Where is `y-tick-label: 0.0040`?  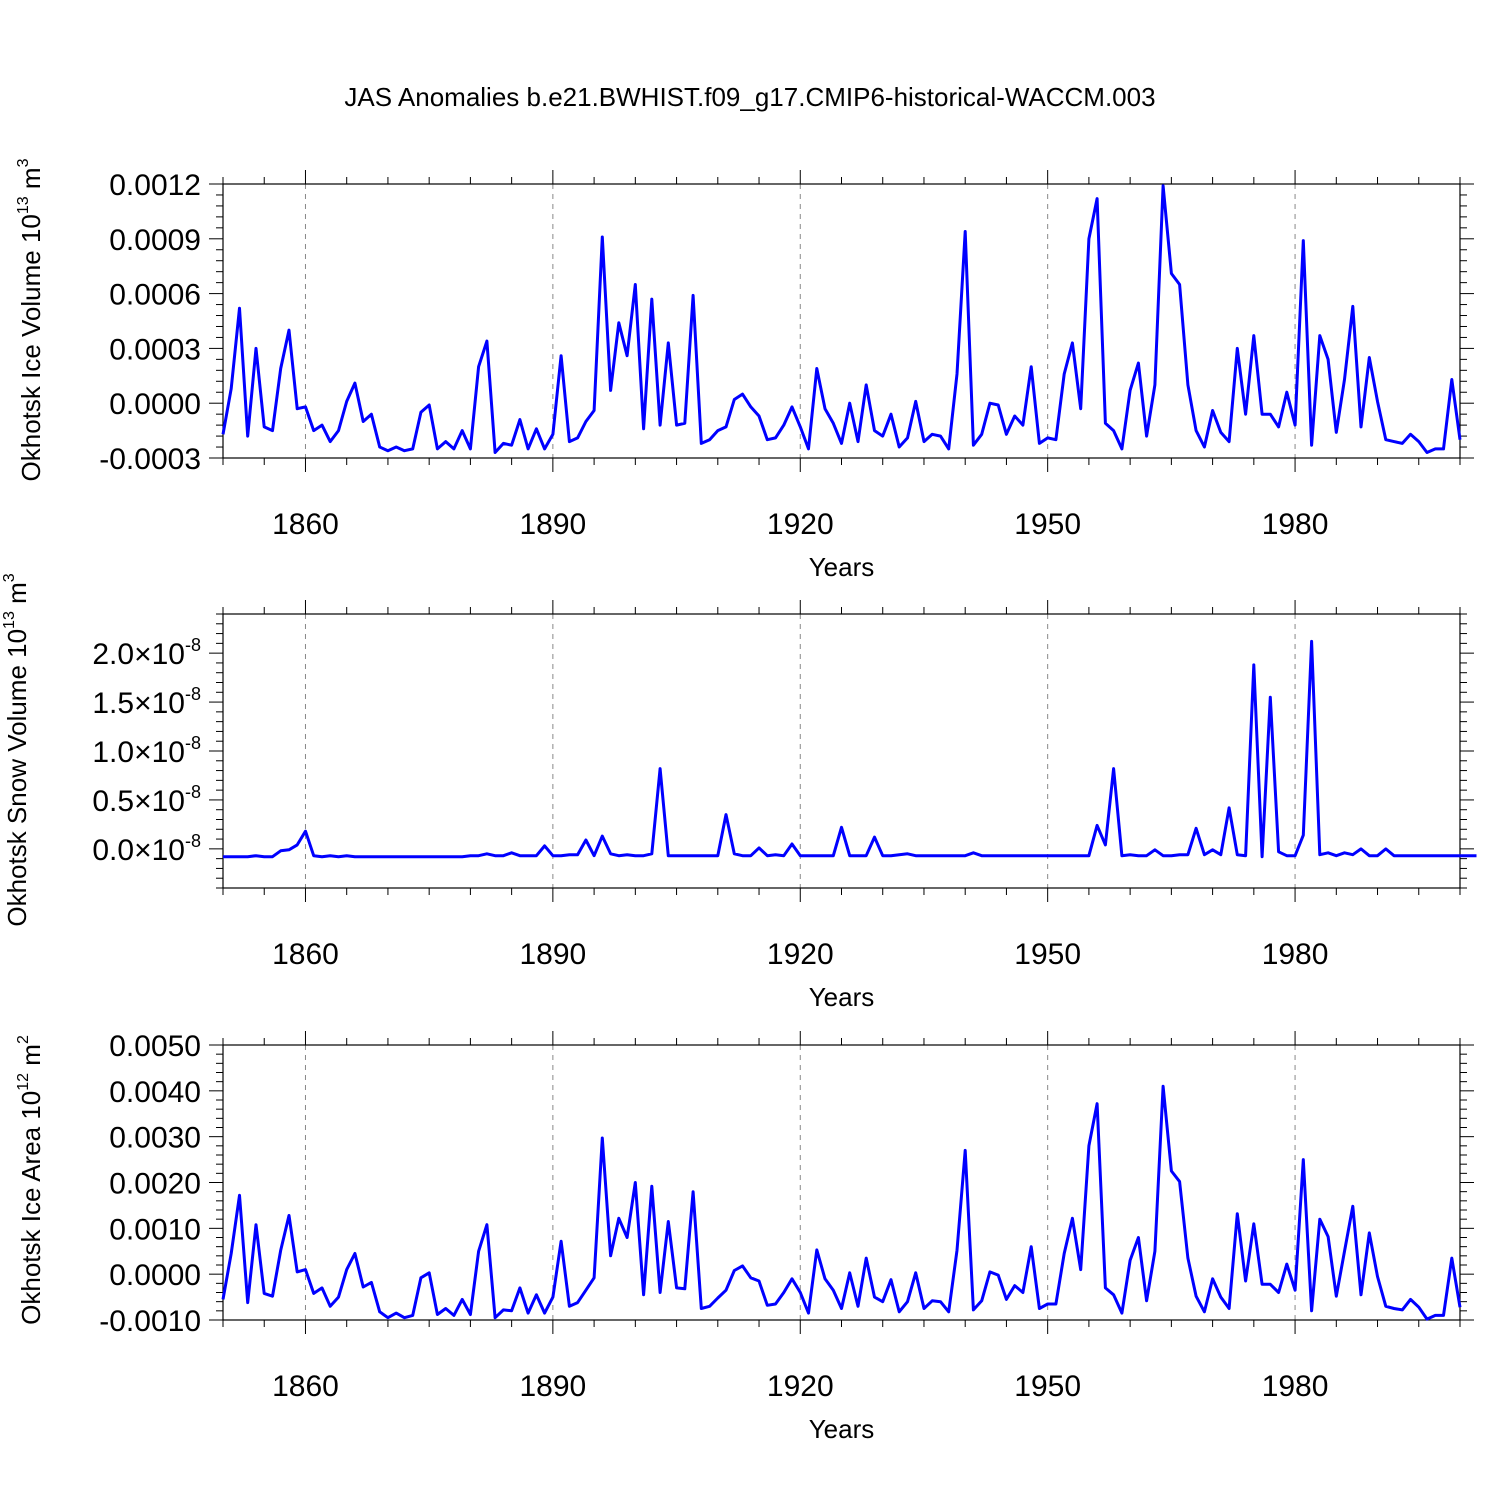
y-tick-label: 0.0040 is located at coordinates (155, 1092).